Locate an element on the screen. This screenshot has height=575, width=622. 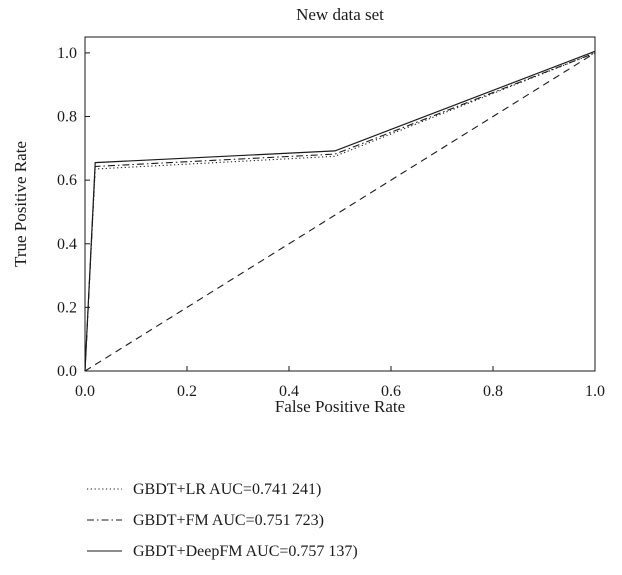
x-axis: 0.0 0.2 0.4 0.6 0.8 1.0 is located at coordinates (340, 383).